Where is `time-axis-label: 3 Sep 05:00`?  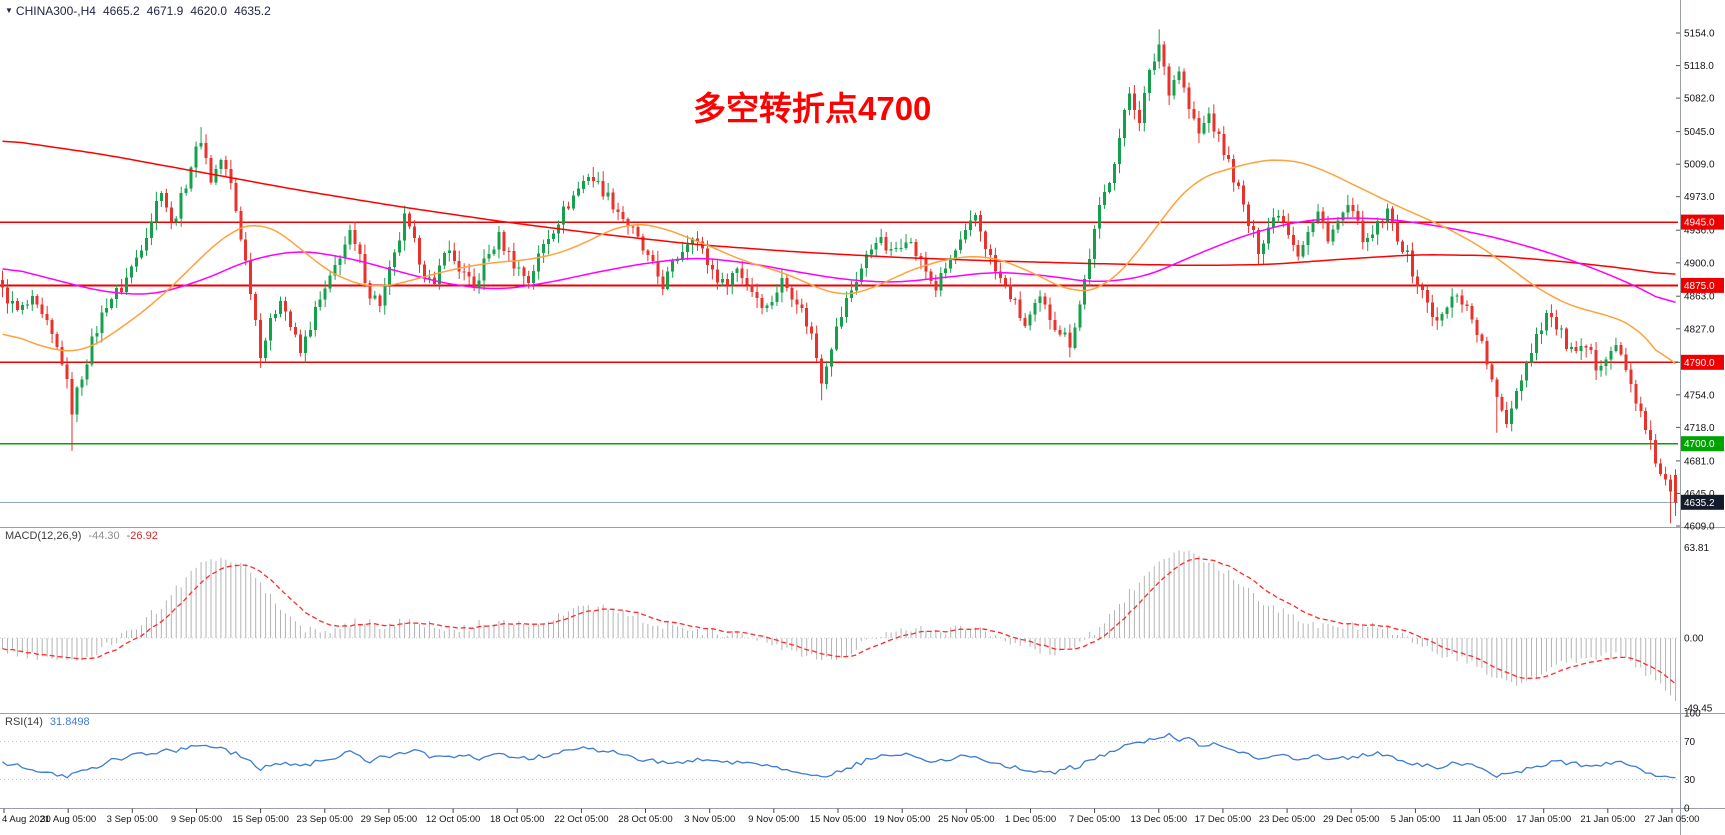
time-axis-label: 3 Sep 05:00 is located at coordinates (132, 819).